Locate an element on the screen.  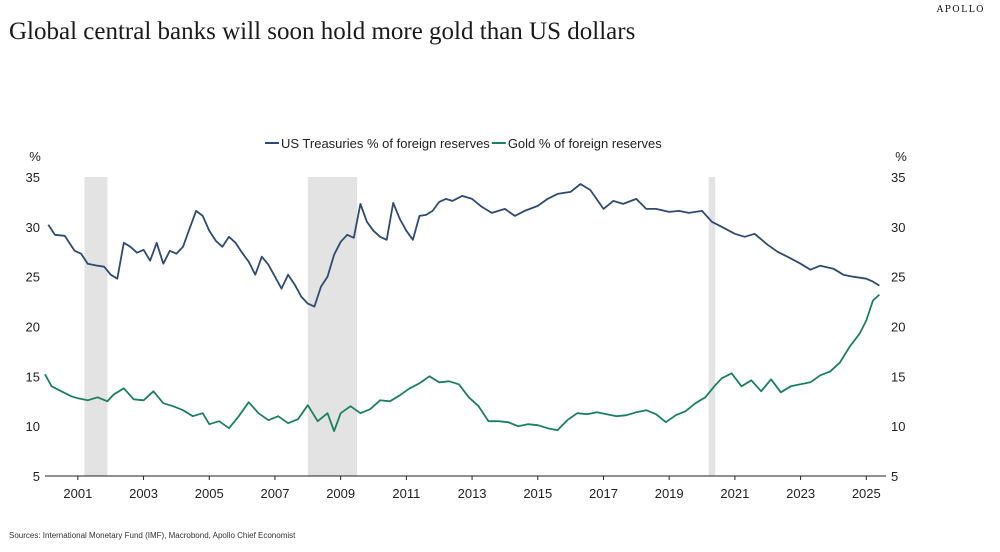
y-tick-label-left-10: 10 is located at coordinates (33, 426).